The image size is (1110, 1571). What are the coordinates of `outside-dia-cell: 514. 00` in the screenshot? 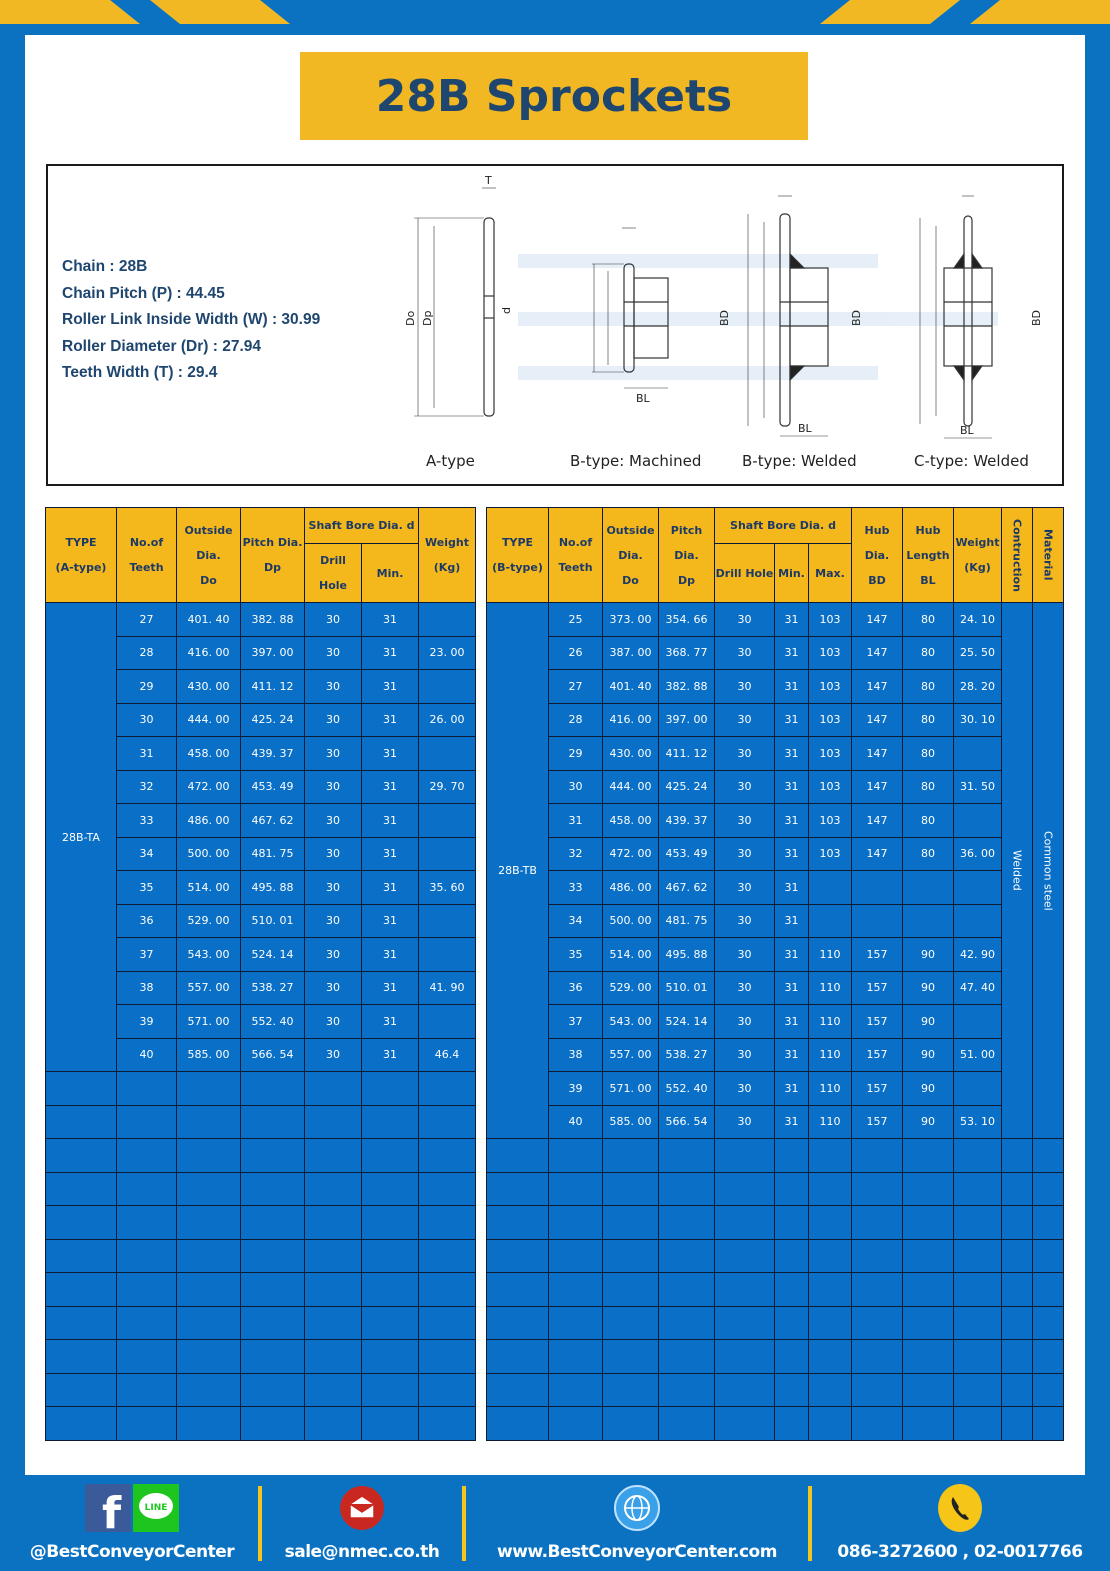 It's located at (208, 887).